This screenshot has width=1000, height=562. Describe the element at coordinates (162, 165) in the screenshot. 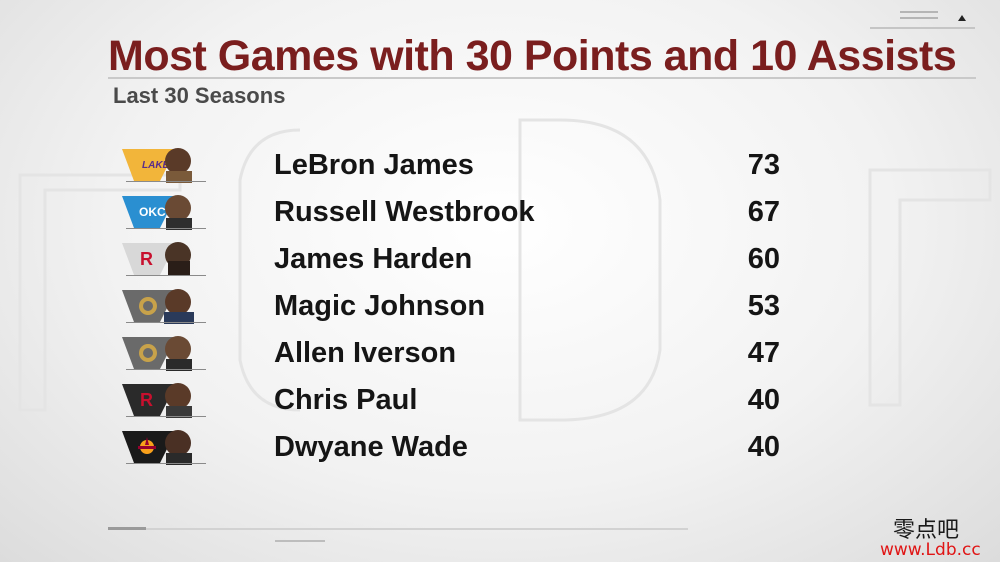

I see `svg-text: LAKERS` at that location.